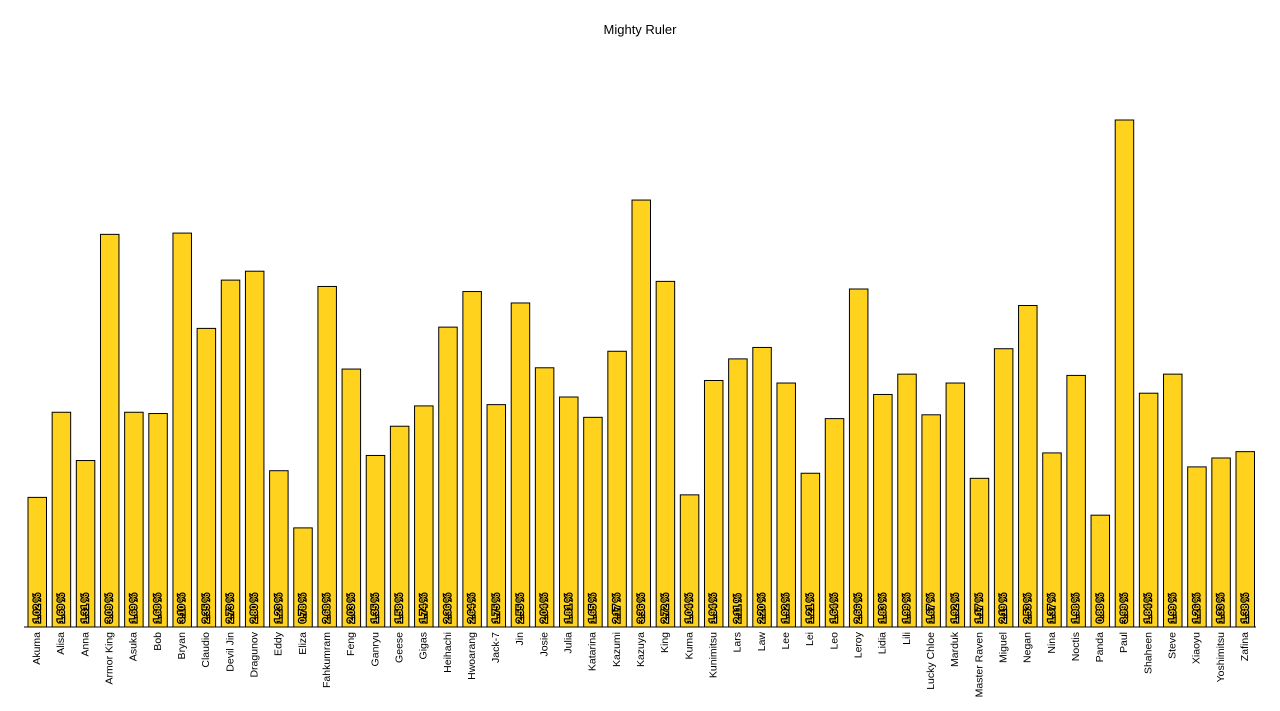  What do you see at coordinates (351, 608) in the screenshot?
I see `bar-value-label: 2.03 %` at bounding box center [351, 608].